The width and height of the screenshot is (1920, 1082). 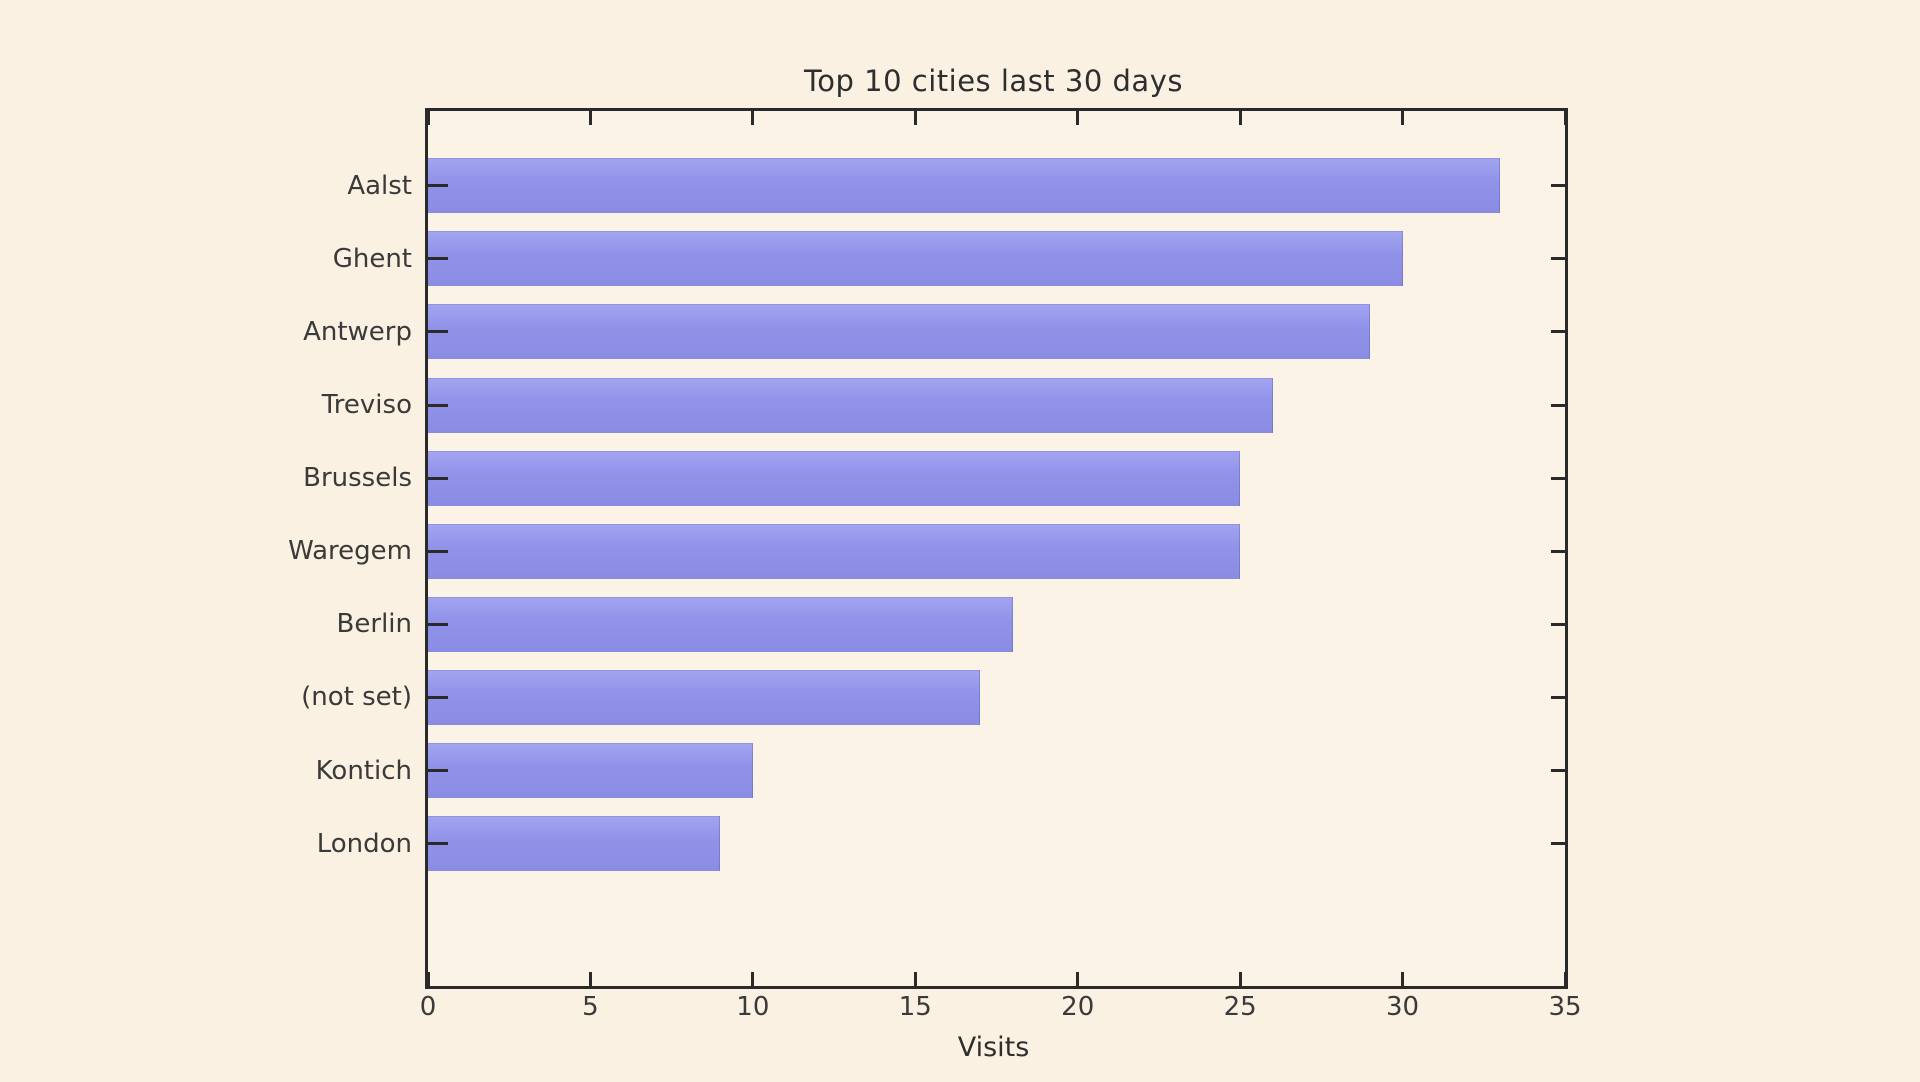 What do you see at coordinates (350, 551) in the screenshot?
I see `y-tick-label: Waregem` at bounding box center [350, 551].